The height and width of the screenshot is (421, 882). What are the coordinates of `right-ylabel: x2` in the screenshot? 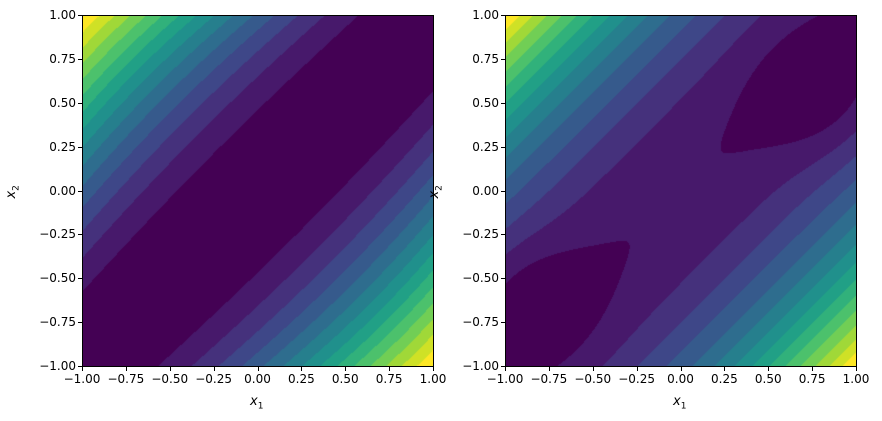 It's located at (435, 192).